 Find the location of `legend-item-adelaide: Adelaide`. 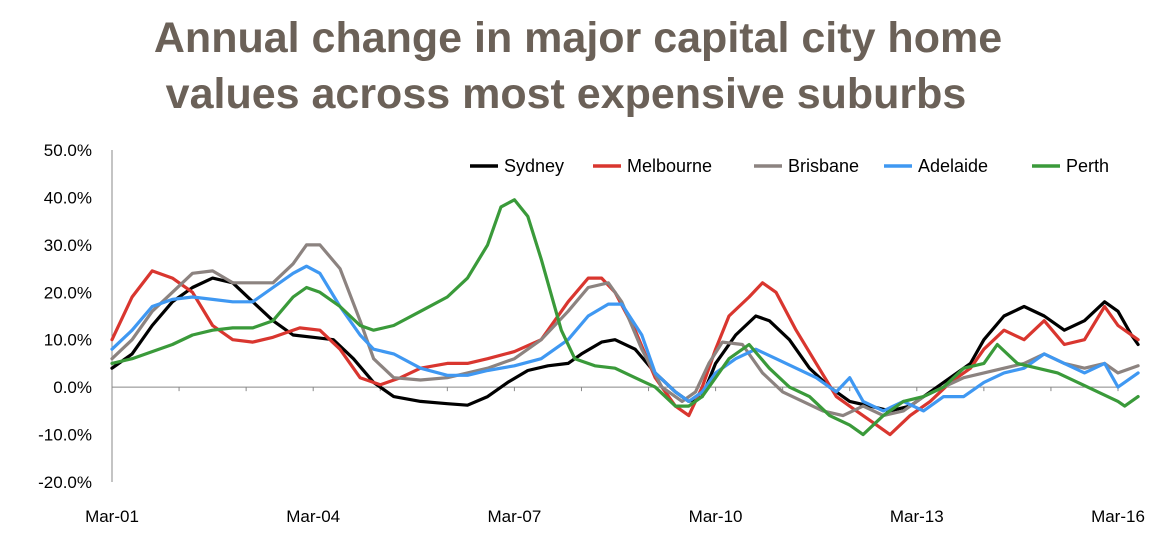

legend-item-adelaide: Adelaide is located at coordinates (936, 166).